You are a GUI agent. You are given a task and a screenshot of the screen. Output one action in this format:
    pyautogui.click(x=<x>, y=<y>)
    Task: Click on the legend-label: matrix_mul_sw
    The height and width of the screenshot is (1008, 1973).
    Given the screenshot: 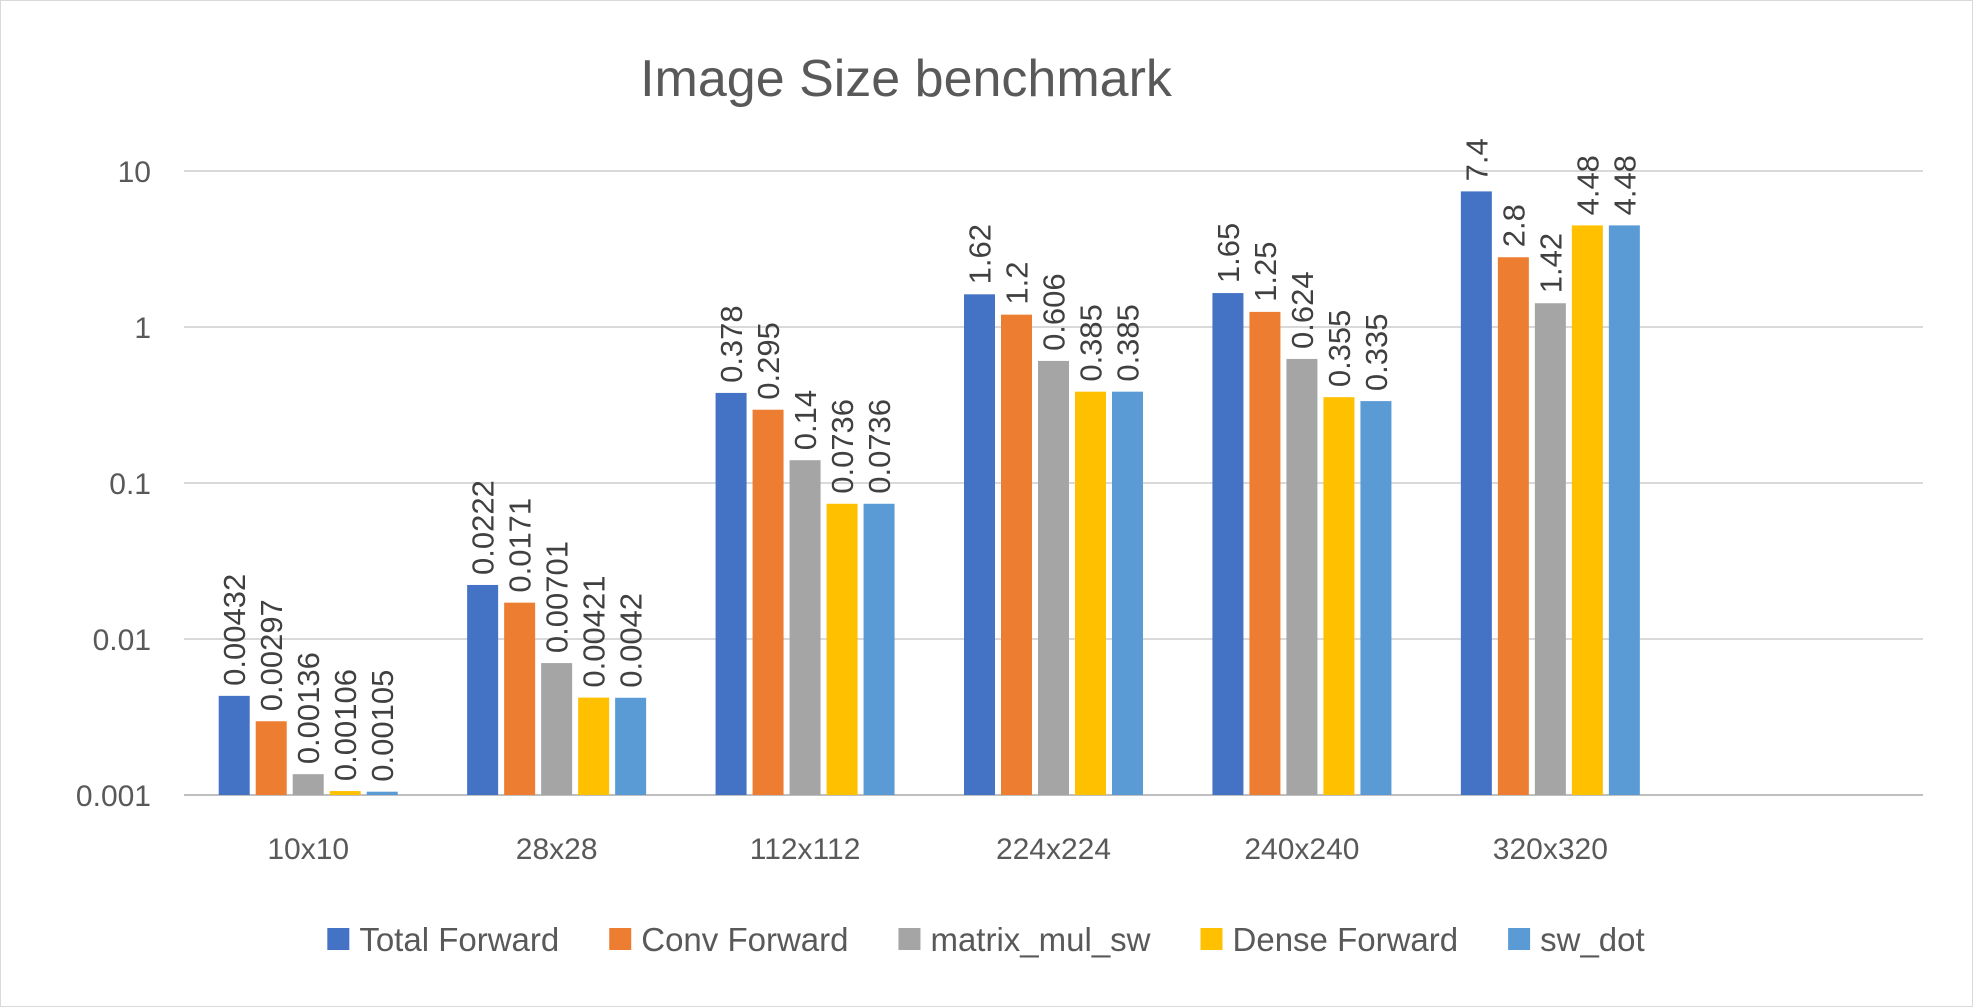 What is the action you would take?
    pyautogui.click(x=1040, y=939)
    